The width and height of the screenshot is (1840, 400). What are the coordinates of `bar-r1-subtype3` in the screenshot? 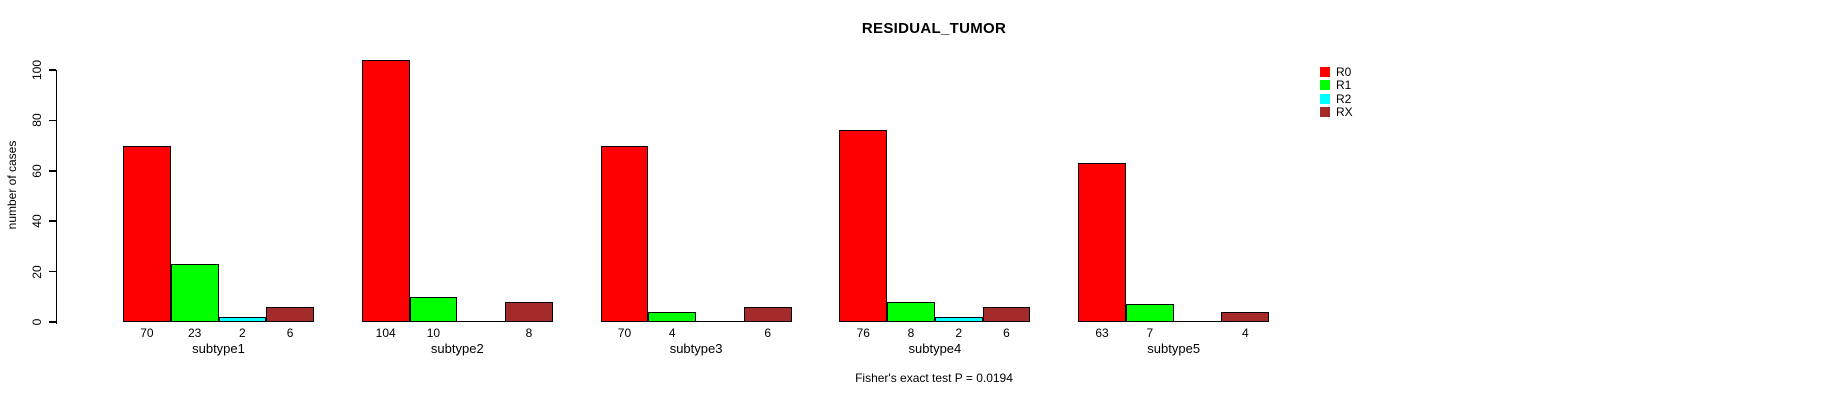 It's located at (672, 316).